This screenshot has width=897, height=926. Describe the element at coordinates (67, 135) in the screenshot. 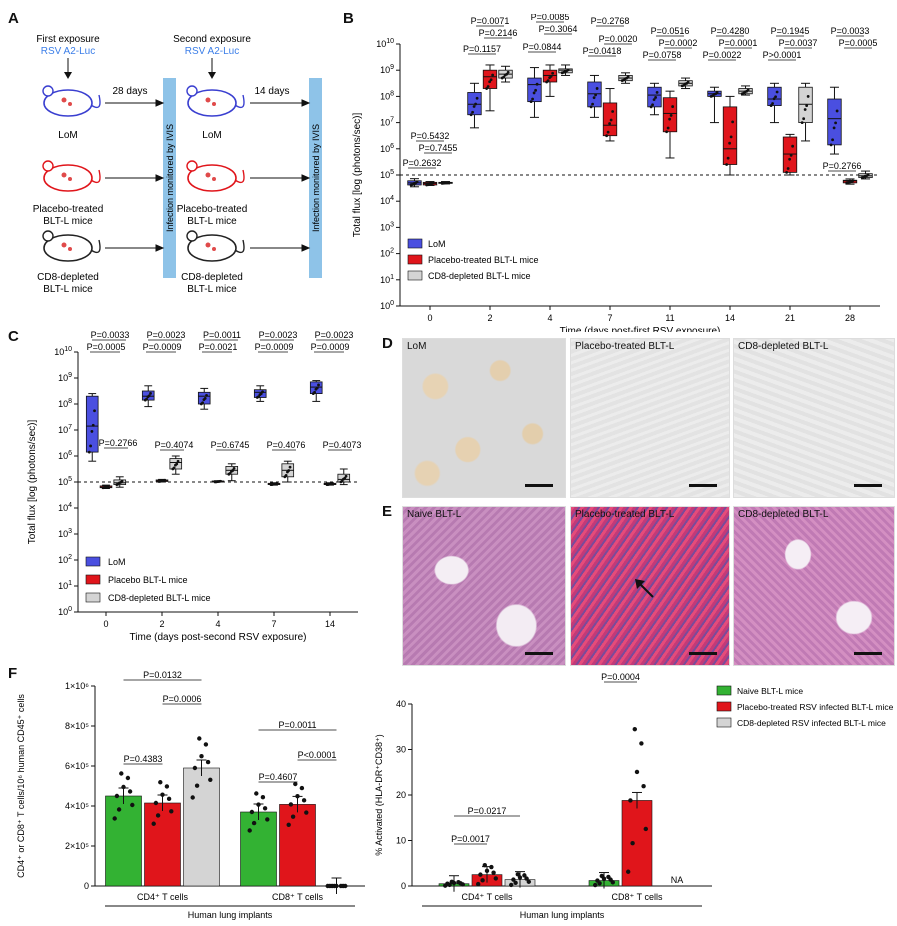

I see `group-label-lom-1: LoM` at that location.